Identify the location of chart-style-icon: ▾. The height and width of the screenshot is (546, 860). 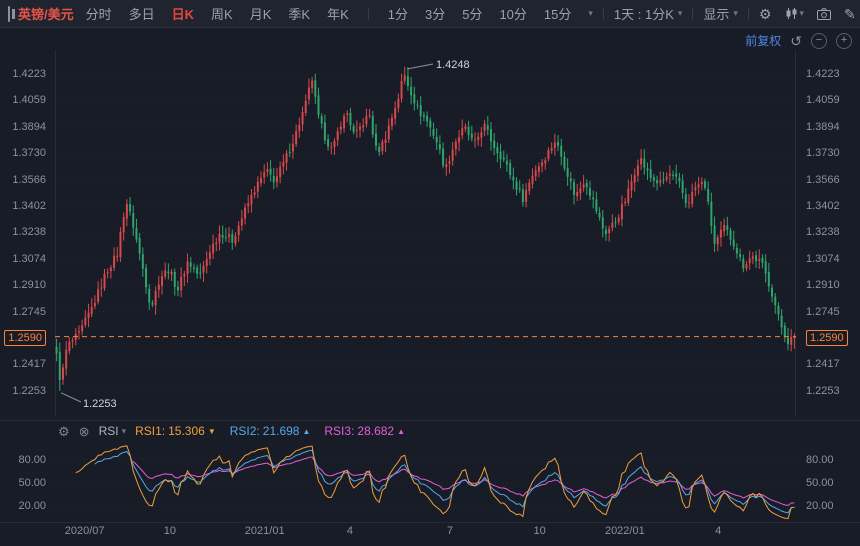
(795, 13).